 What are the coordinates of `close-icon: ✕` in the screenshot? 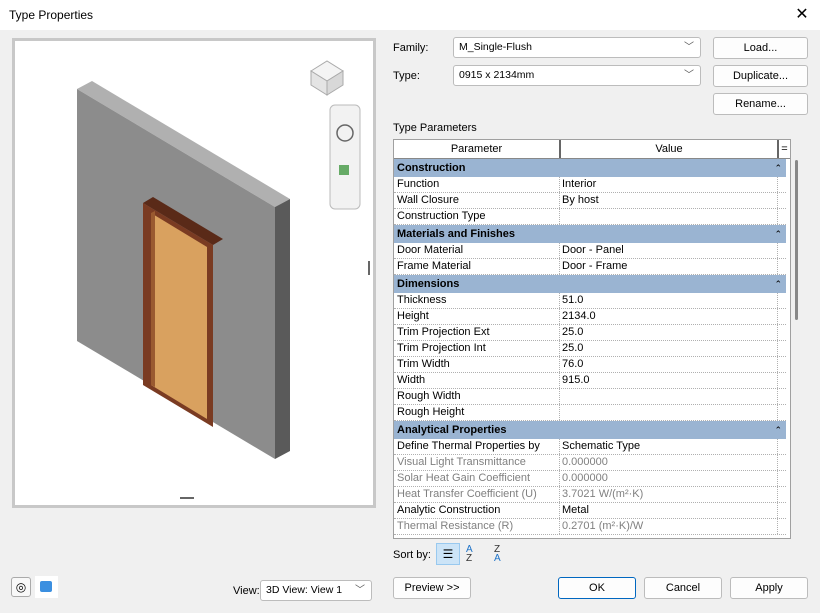 It's located at (802, 14).